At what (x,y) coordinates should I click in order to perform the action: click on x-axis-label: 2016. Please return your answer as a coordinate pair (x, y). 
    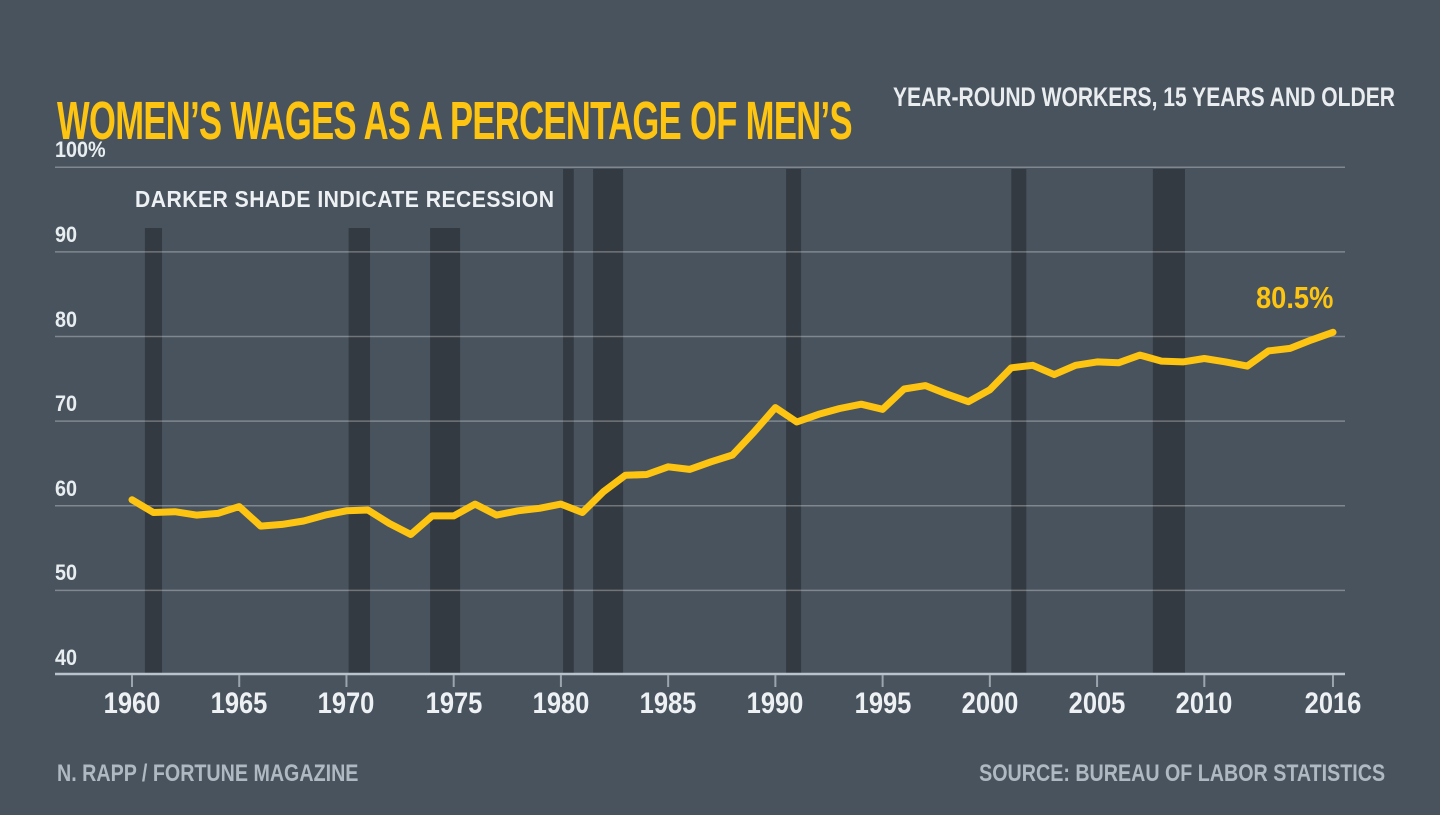
    Looking at the image, I should click on (1333, 703).